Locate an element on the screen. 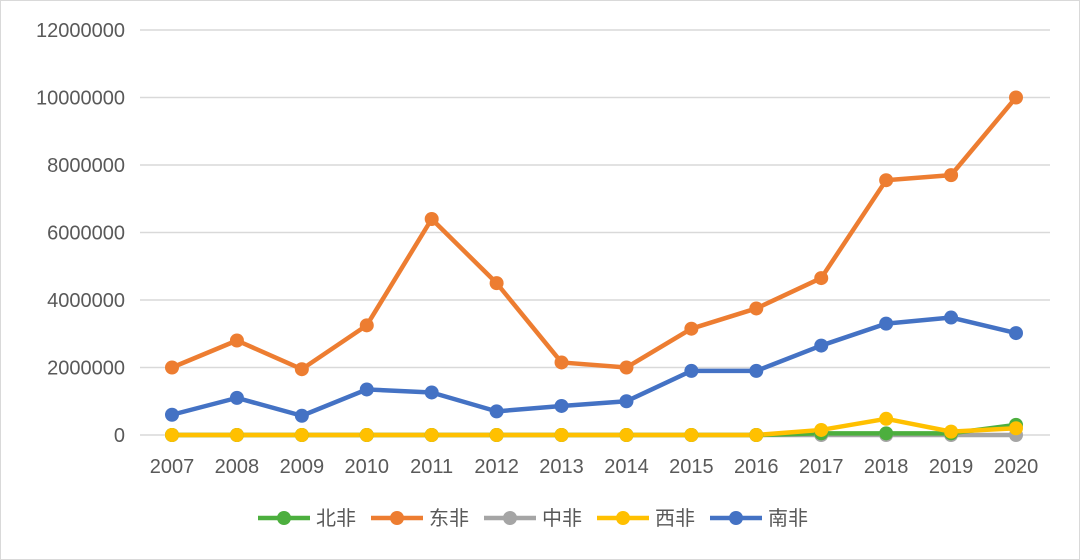 The image size is (1080, 560). y-tick-label: 6000000 is located at coordinates (86, 234).